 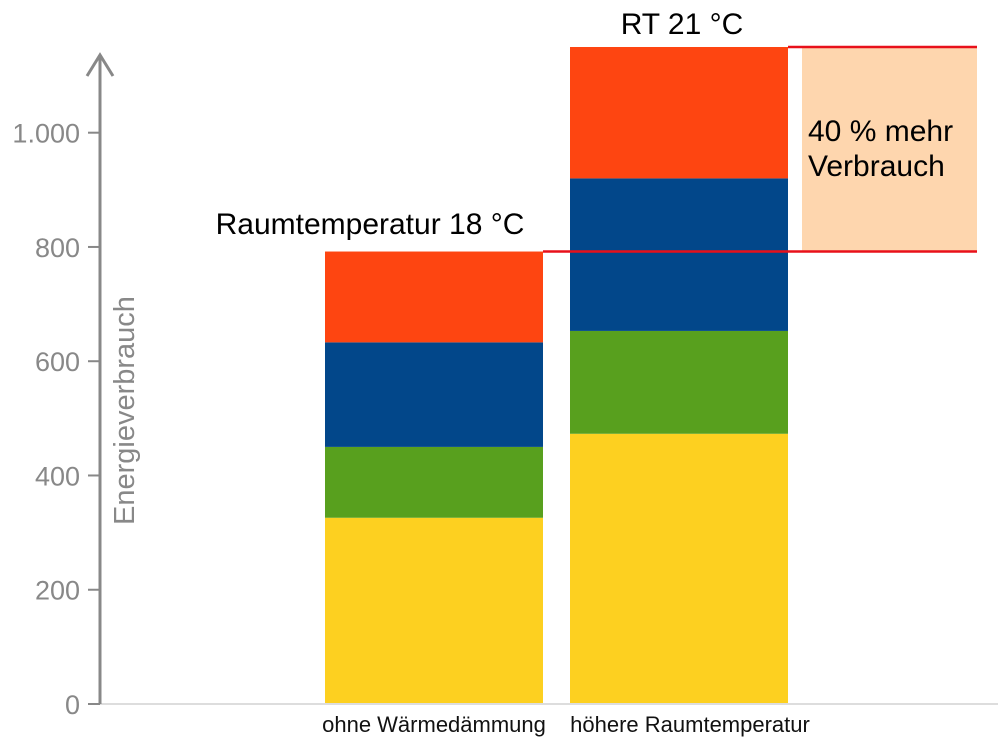 I want to click on bar2-annotation: RT 21 °C, so click(x=682, y=24).